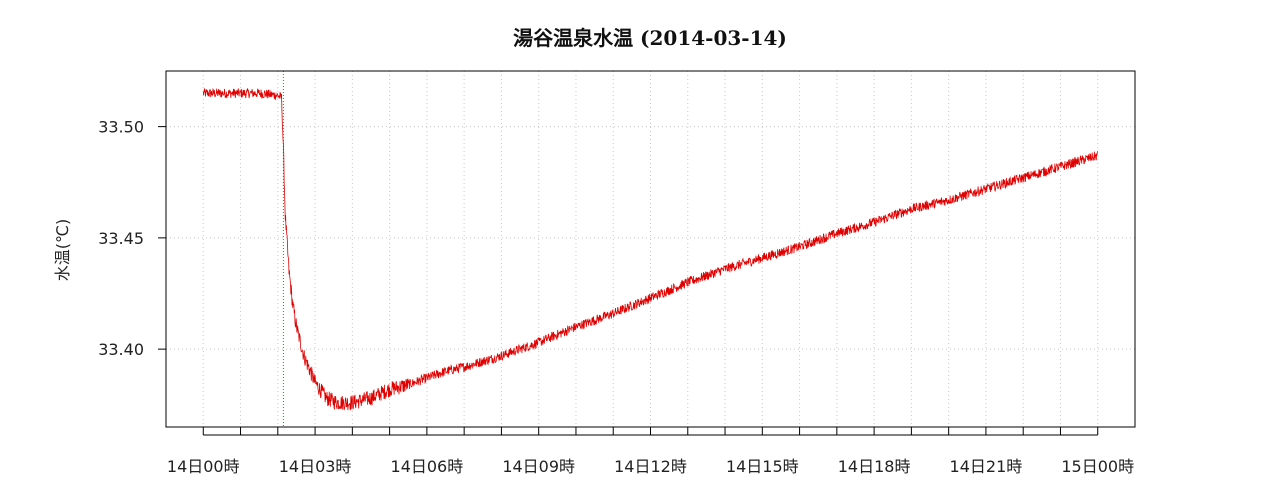  I want to click on y-tick-label: 33.50, so click(121, 127).